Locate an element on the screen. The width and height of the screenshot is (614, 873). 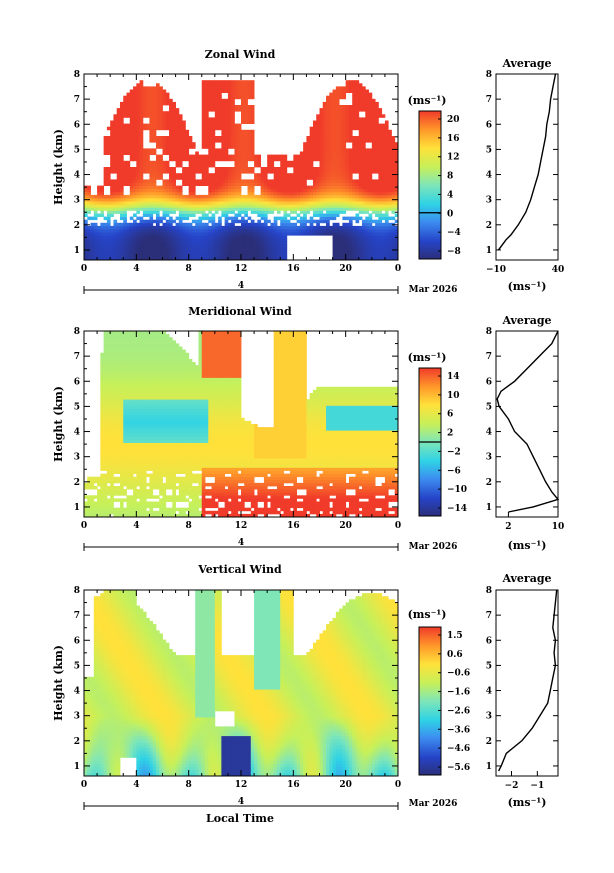
zonal-wind-date-label: Mar 2026 is located at coordinates (433, 290).